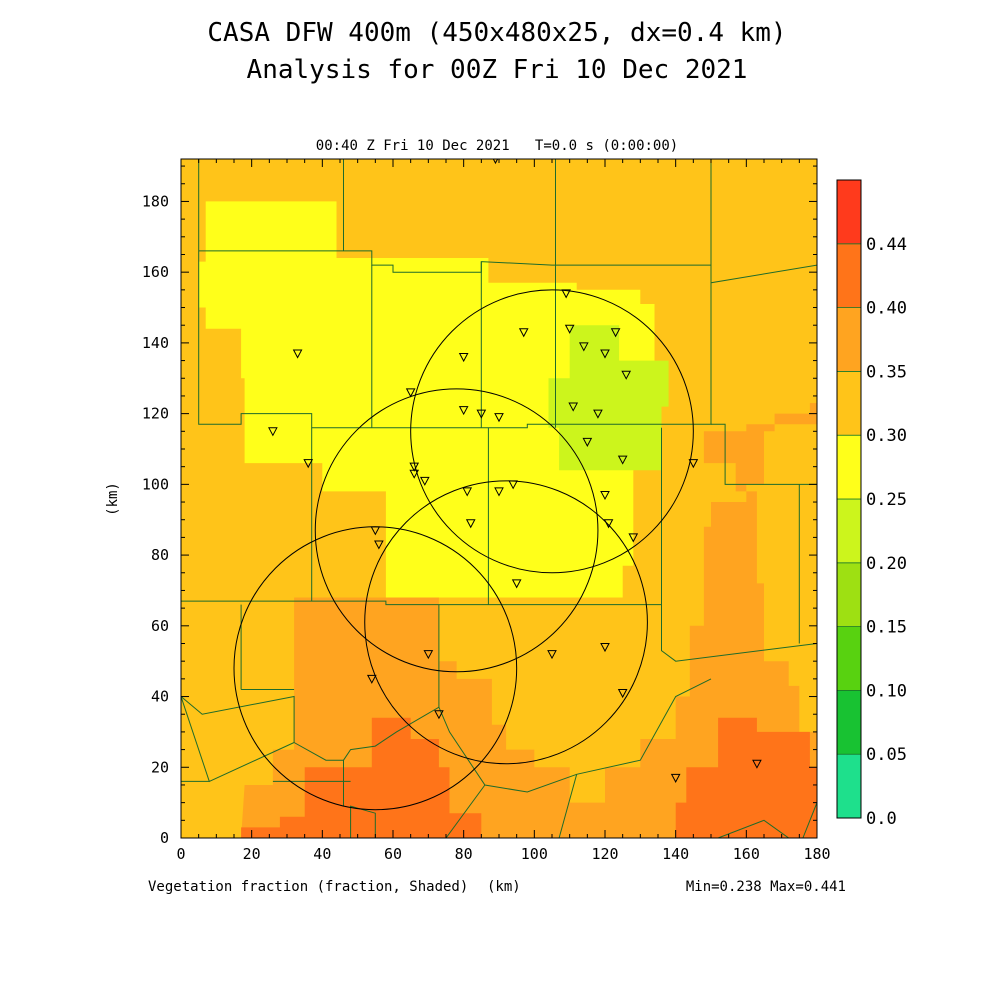  I want to click on y-tick-label: 140, so click(155, 343).